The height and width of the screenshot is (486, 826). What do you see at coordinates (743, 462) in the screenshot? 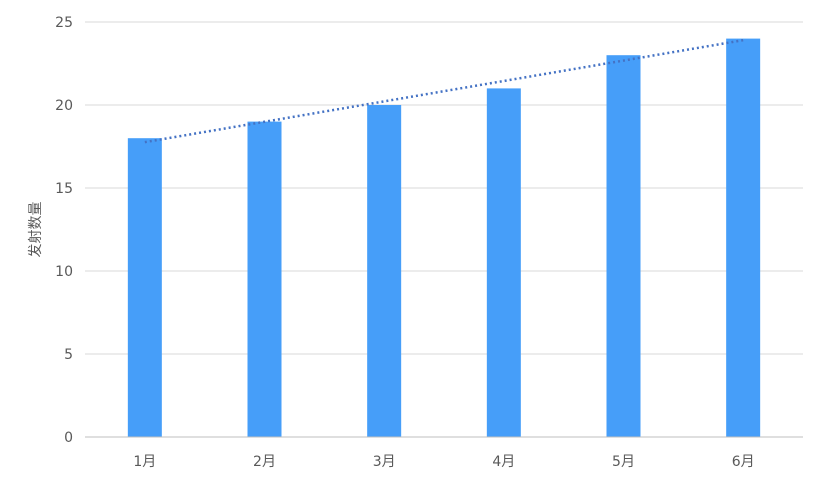
I see `x-tick-label: 6月` at bounding box center [743, 462].